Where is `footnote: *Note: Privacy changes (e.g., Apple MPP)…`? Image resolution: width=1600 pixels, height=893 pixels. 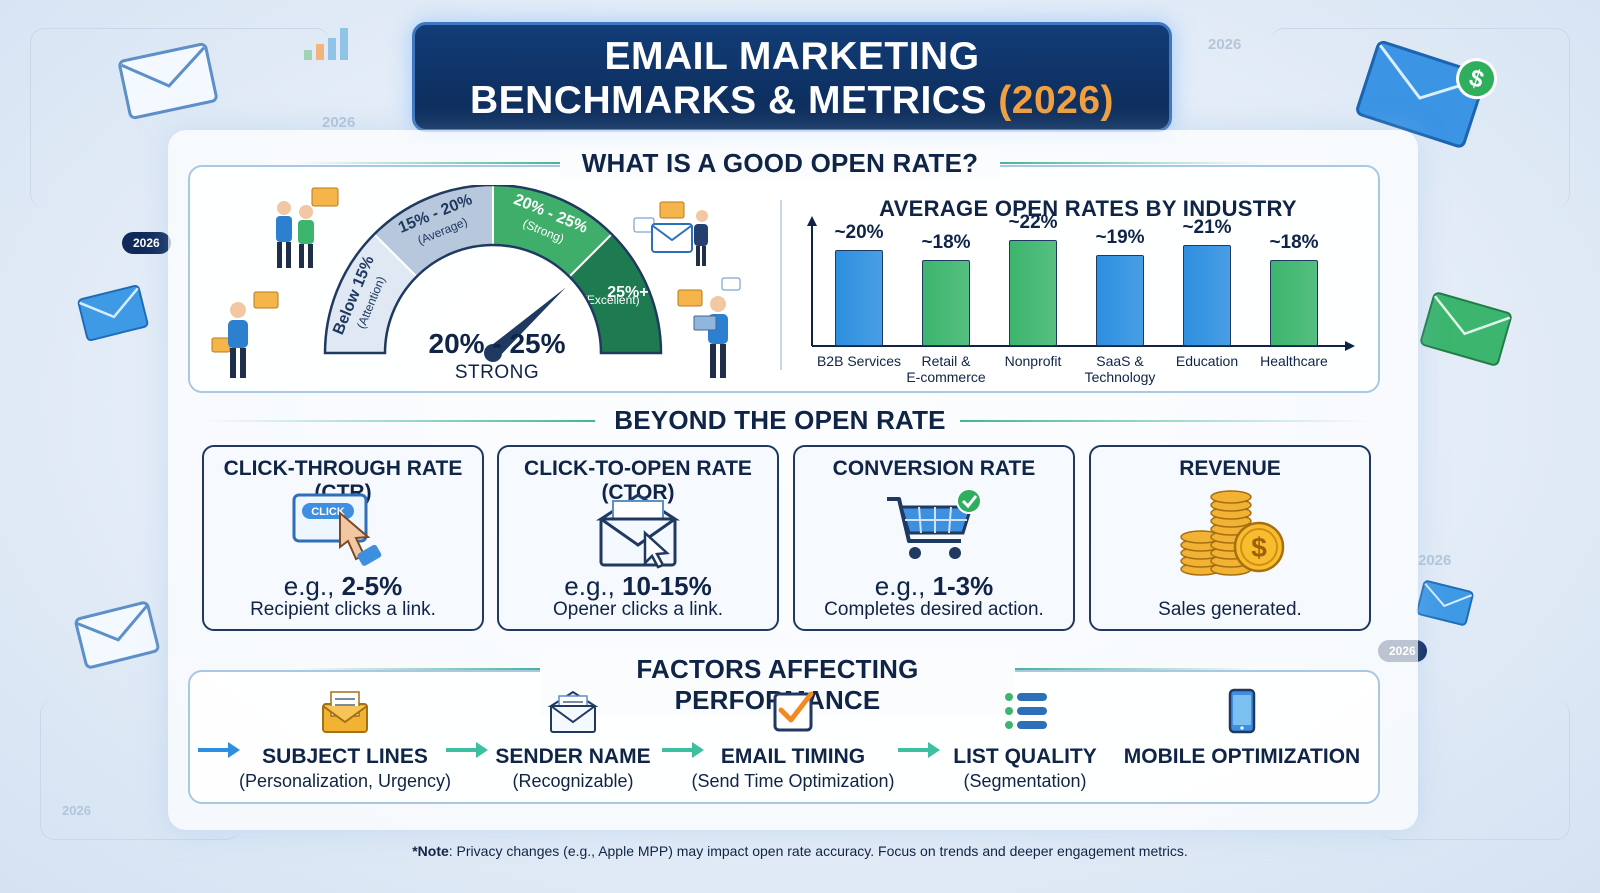 footnote: *Note: Privacy changes (e.g., Apple MPP)… is located at coordinates (800, 851).